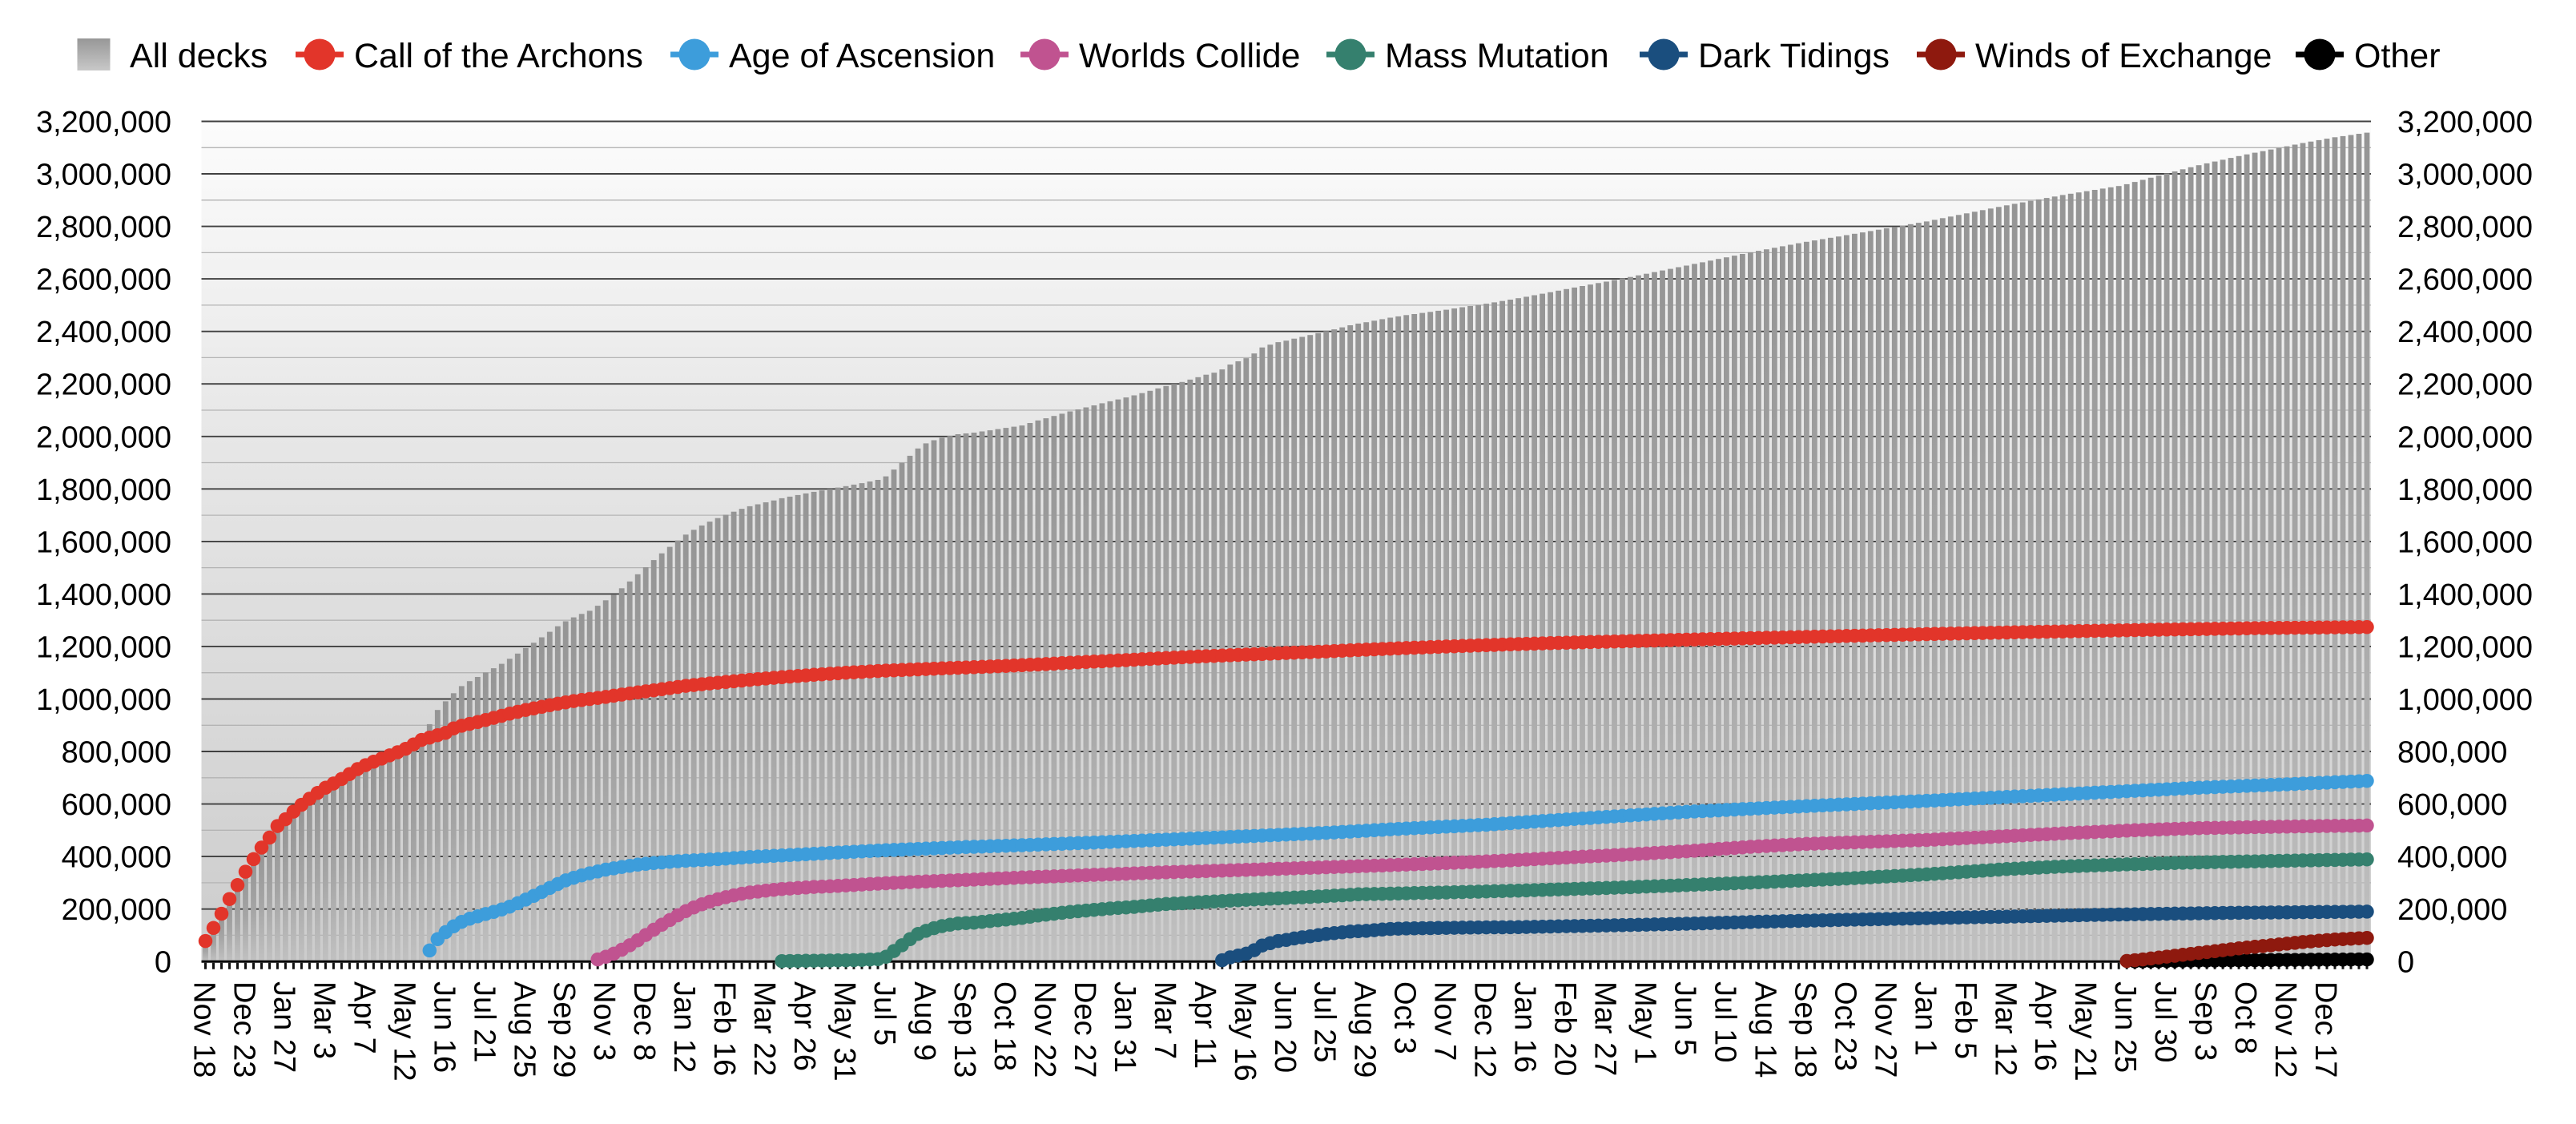 The height and width of the screenshot is (1124, 2576). Describe the element at coordinates (1965, 1020) in the screenshot. I see `svg-text: Feb 5` at that location.